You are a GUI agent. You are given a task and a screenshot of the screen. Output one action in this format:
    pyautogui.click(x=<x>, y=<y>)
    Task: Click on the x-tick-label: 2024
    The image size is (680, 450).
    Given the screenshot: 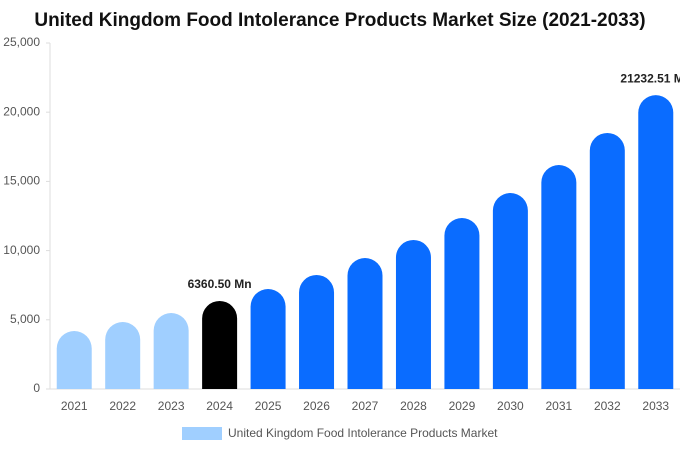 What is the action you would take?
    pyautogui.click(x=219, y=406)
    